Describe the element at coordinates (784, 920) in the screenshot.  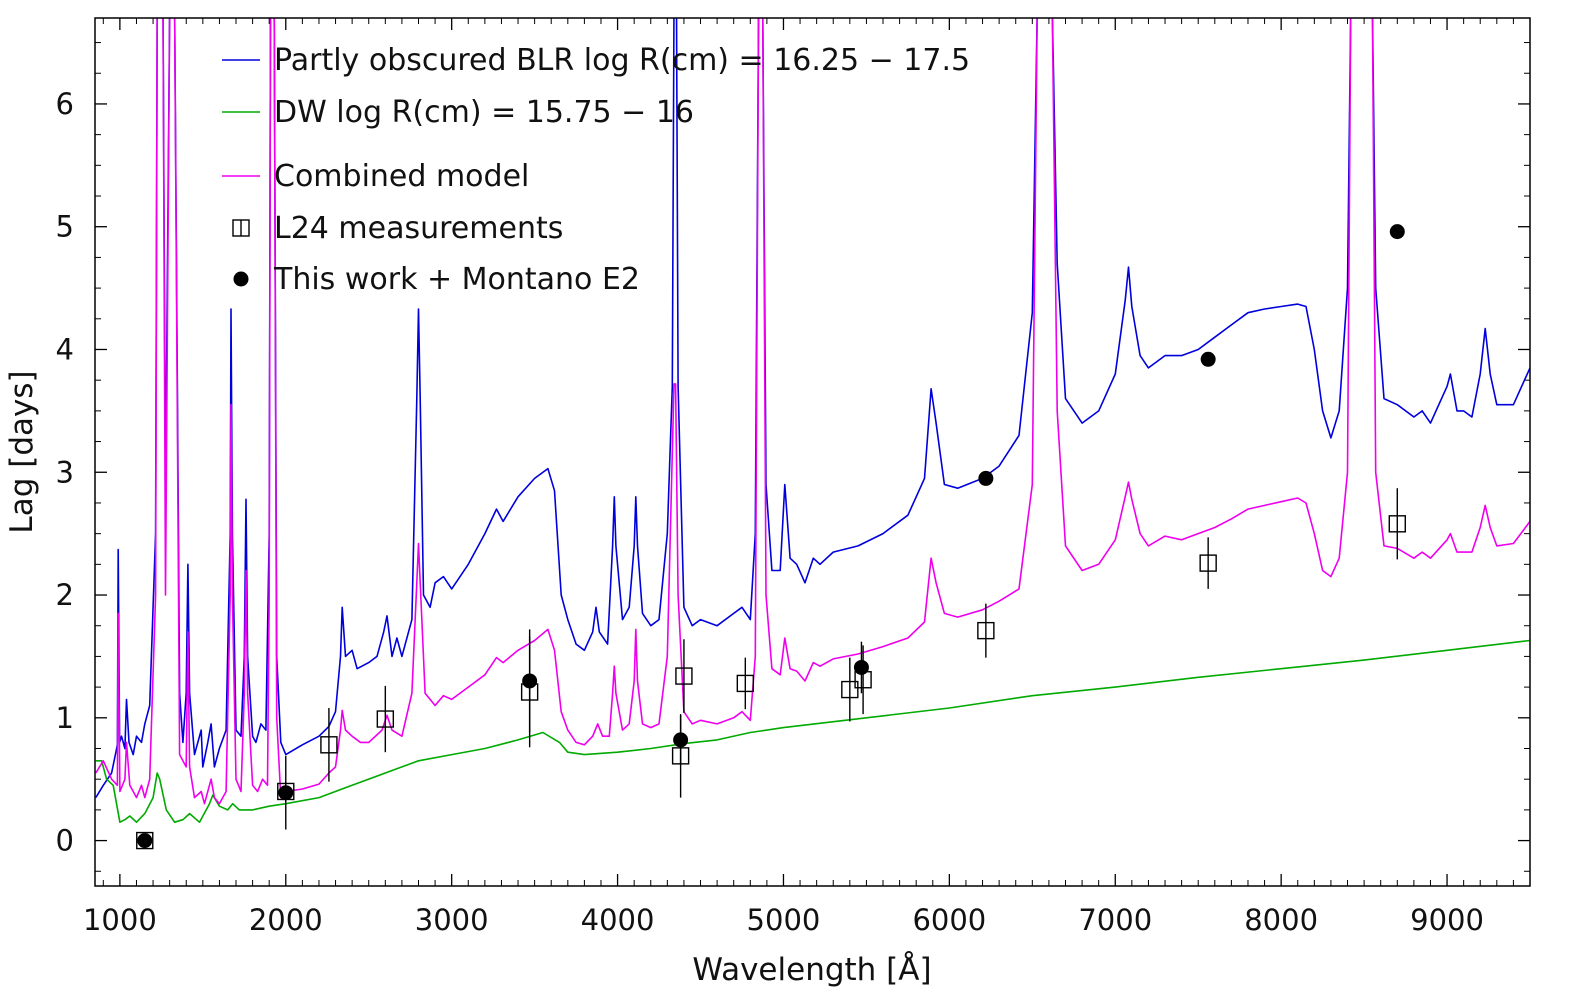
I see `x-tick-label: 5000` at that location.